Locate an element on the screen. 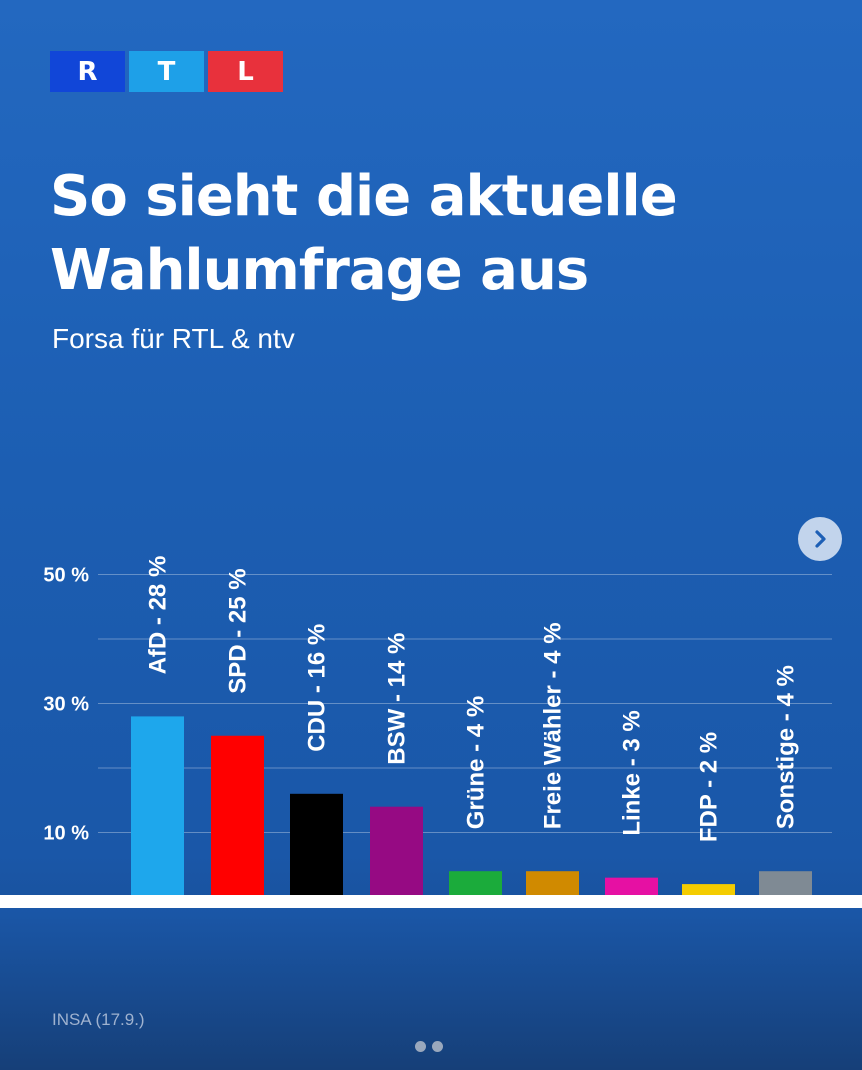 This screenshot has width=862, height=1070. title-line-1: So sieht die aktuelle is located at coordinates (364, 196).